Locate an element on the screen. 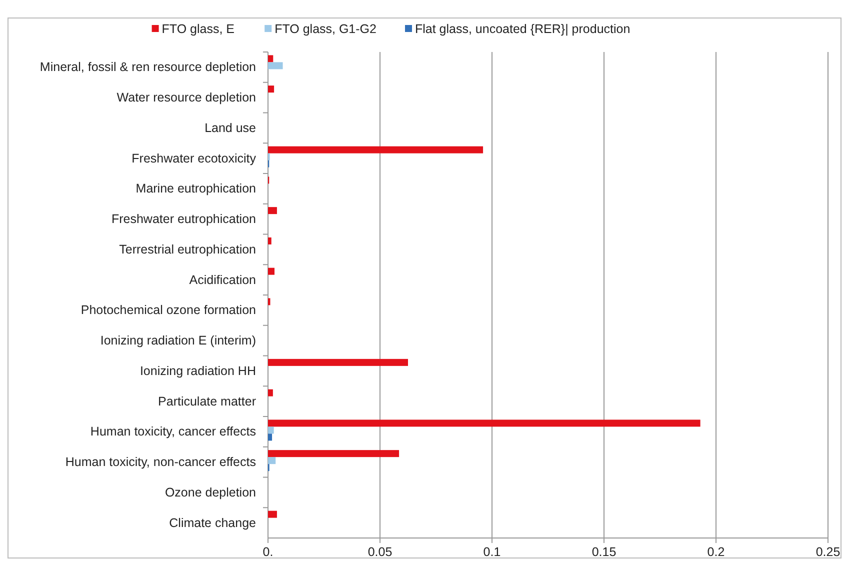  x-tick-label: 0.25 is located at coordinates (828, 552).